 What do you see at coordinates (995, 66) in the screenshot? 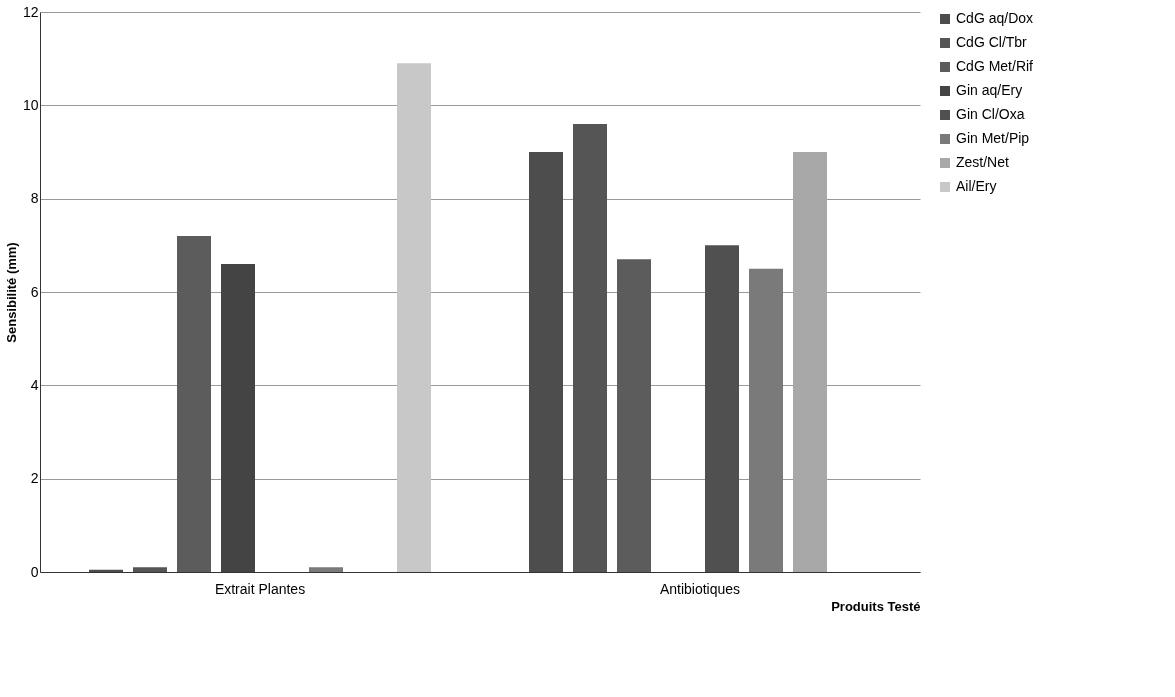
I see `legend-label: CdG Met/Rif` at bounding box center [995, 66].